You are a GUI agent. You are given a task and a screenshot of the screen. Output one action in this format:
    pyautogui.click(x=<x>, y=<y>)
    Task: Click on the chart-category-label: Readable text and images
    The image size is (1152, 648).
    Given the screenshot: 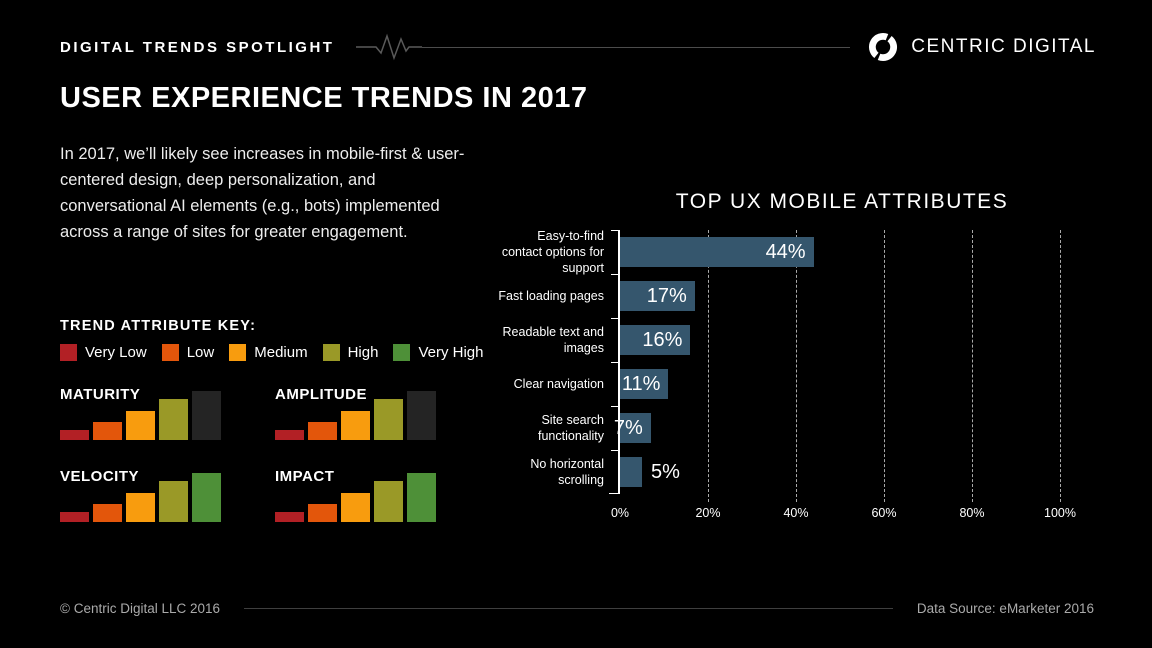 What is the action you would take?
    pyautogui.click(x=553, y=339)
    